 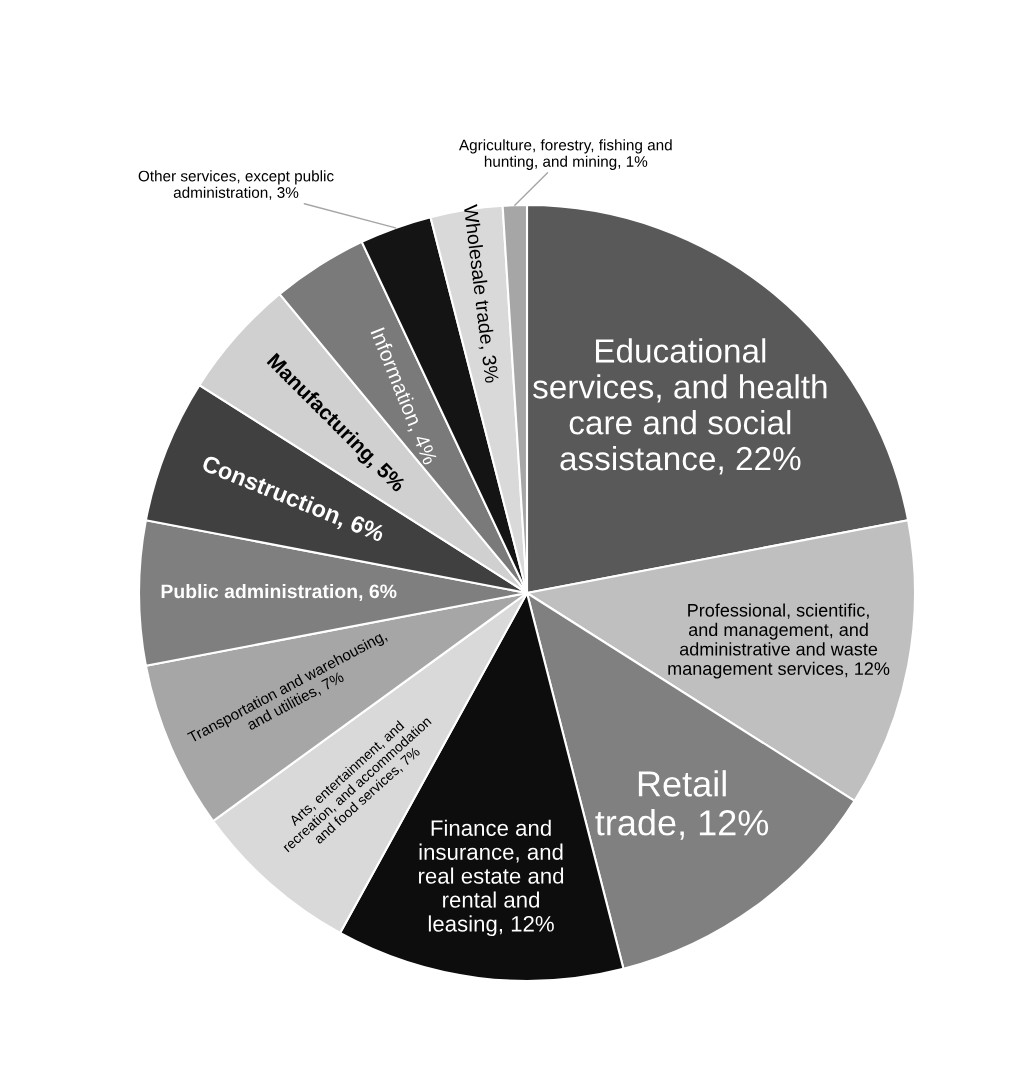 What do you see at coordinates (779, 641) in the screenshot?
I see `slice-label: Professional, scientific, and management, and administrative and waste management services, 12%` at bounding box center [779, 641].